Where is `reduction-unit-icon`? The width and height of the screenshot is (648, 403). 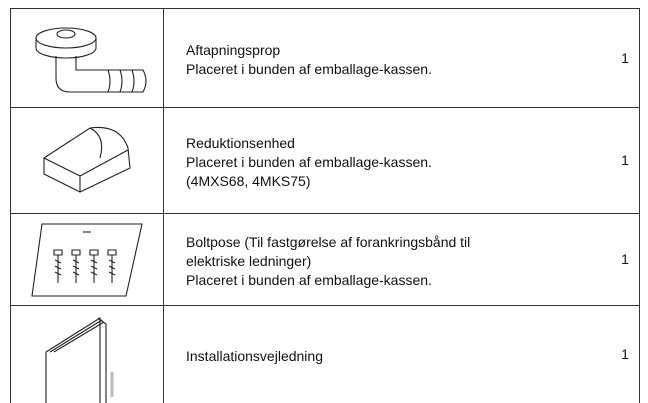 reduction-unit-icon is located at coordinates (87, 159).